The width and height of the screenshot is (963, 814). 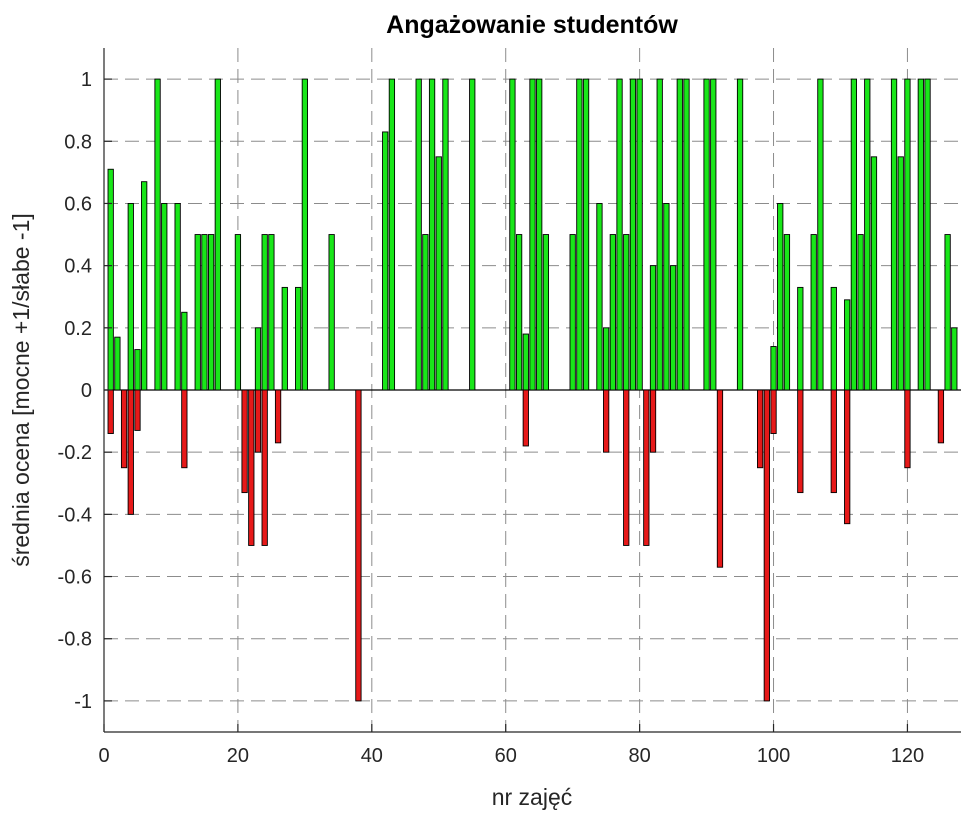 What do you see at coordinates (640, 756) in the screenshot?
I see `x-tick-label: 80` at bounding box center [640, 756].